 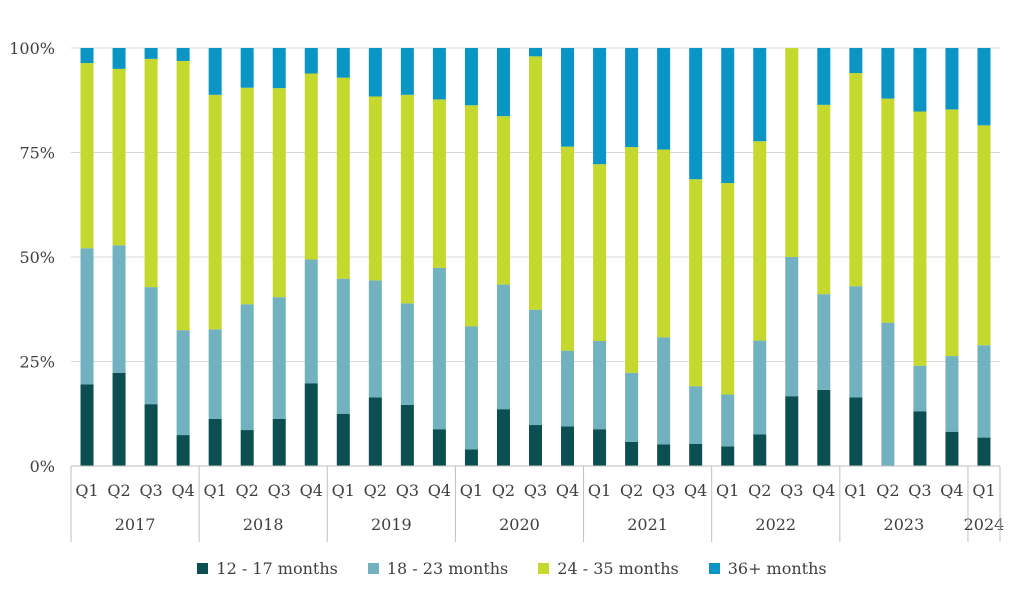 What do you see at coordinates (373, 568) in the screenshot?
I see `legend-swatch-18-23-months` at bounding box center [373, 568].